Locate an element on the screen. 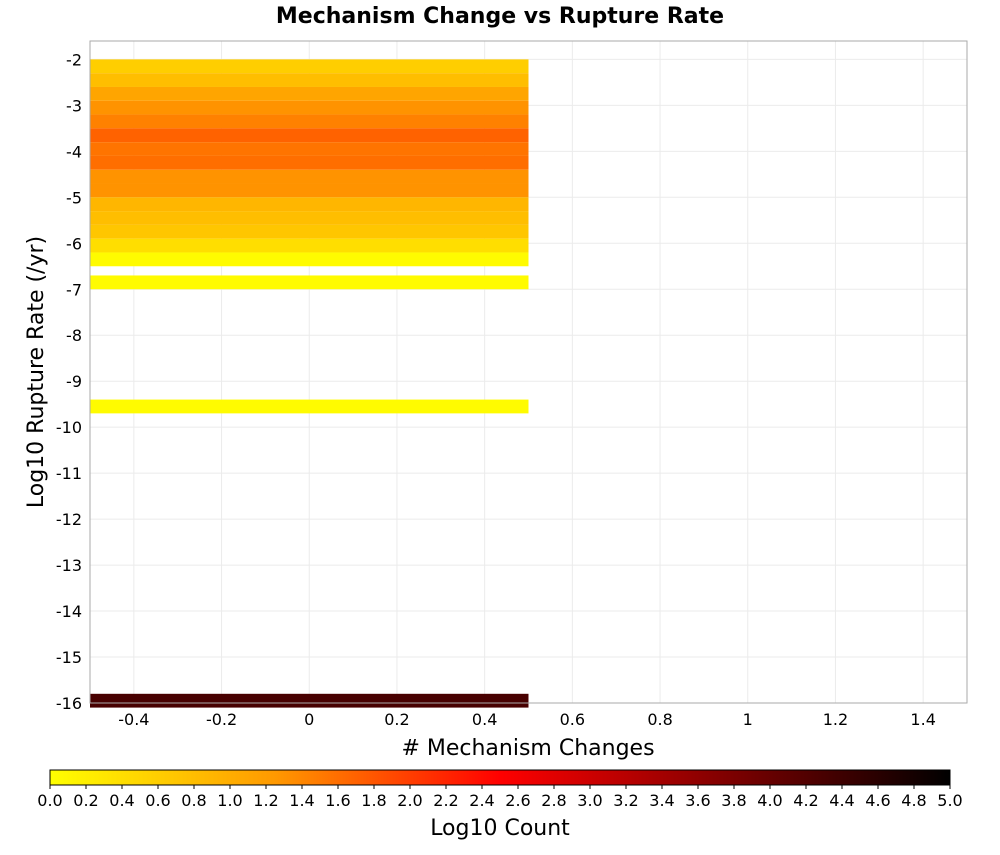 The width and height of the screenshot is (1000, 855). colorbar-tick-label: 3.0 is located at coordinates (589, 800).